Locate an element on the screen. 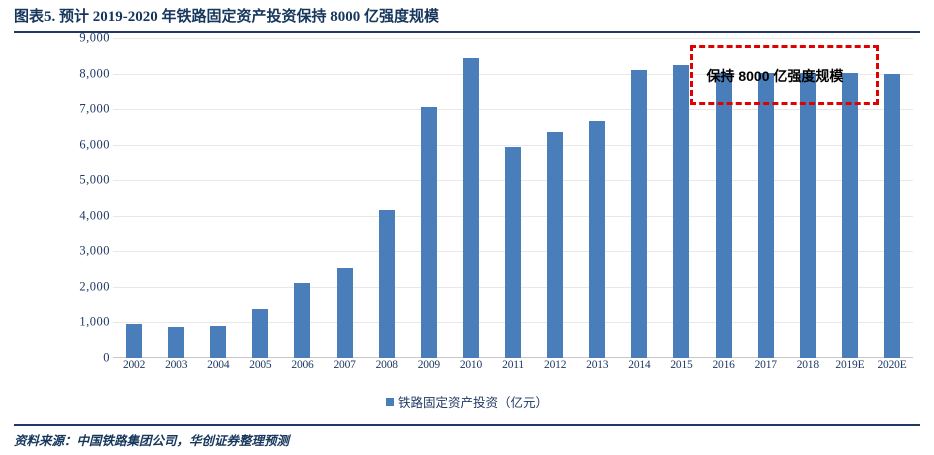 The height and width of the screenshot is (455, 934). annotation-label: 保持 8000 亿强度规模 is located at coordinates (775, 76).